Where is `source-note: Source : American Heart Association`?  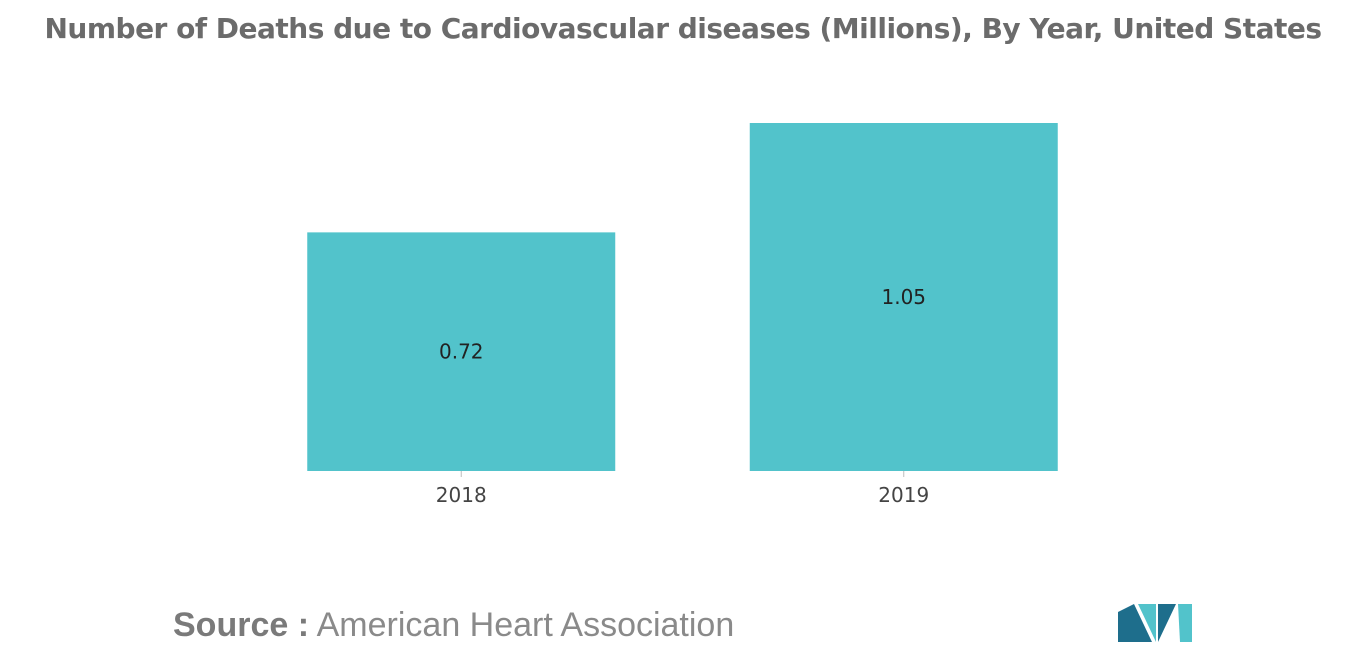
source-note: Source : American Heart Association is located at coordinates (453, 625).